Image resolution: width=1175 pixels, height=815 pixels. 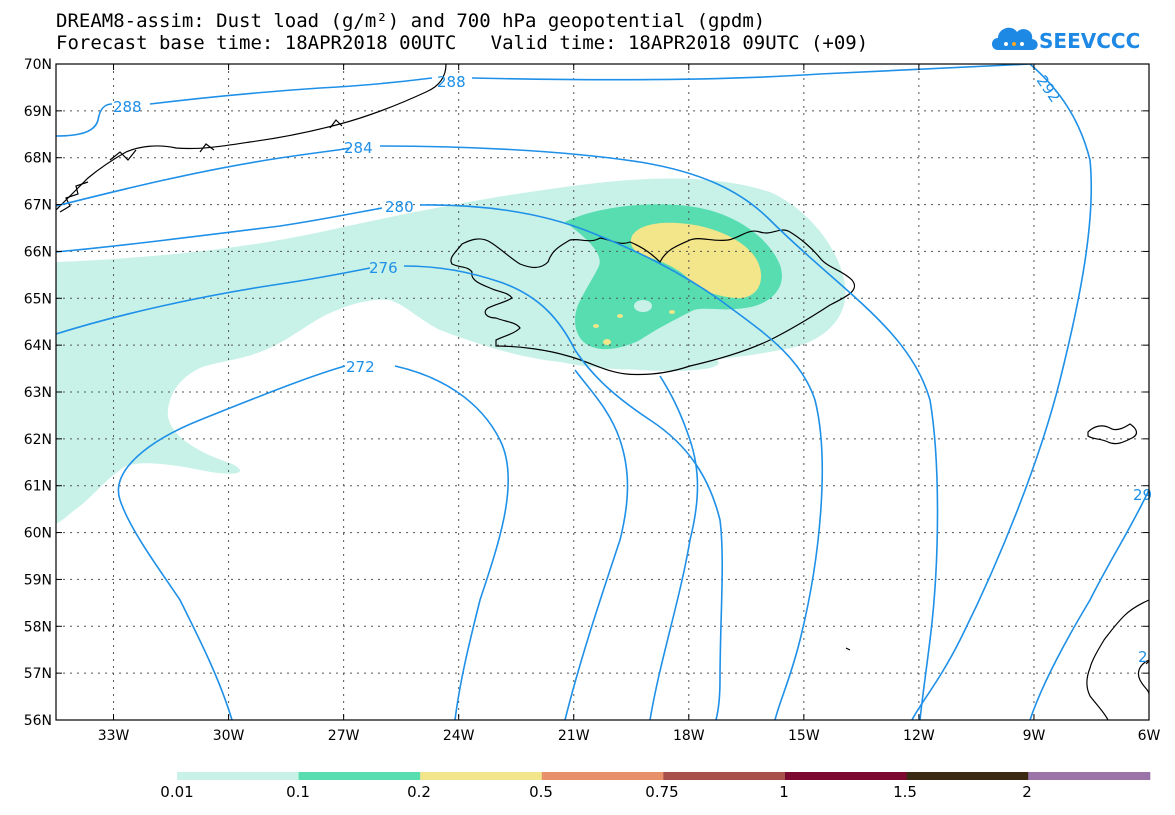 What do you see at coordinates (38, 440) in the screenshot?
I see `lat-label: 62N` at bounding box center [38, 440].